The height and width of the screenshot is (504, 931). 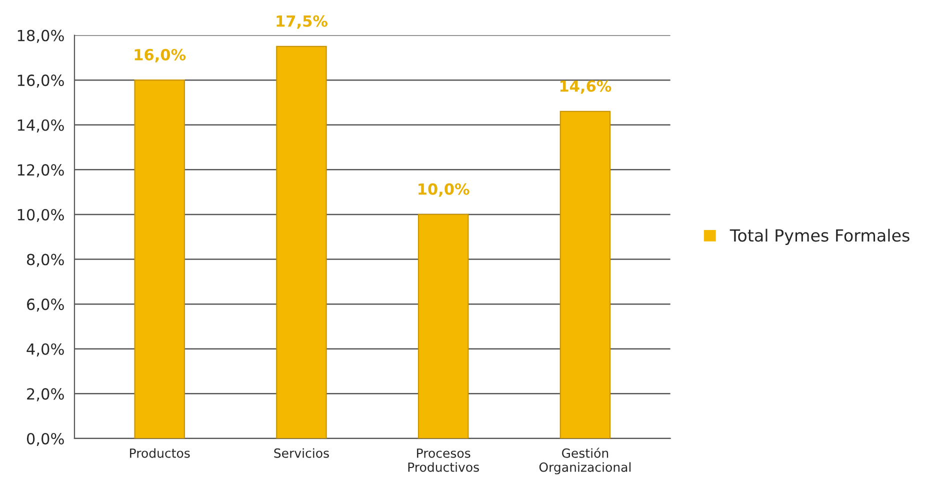 What do you see at coordinates (45, 260) in the screenshot?
I see `y-tick-label: 8,0%` at bounding box center [45, 260].